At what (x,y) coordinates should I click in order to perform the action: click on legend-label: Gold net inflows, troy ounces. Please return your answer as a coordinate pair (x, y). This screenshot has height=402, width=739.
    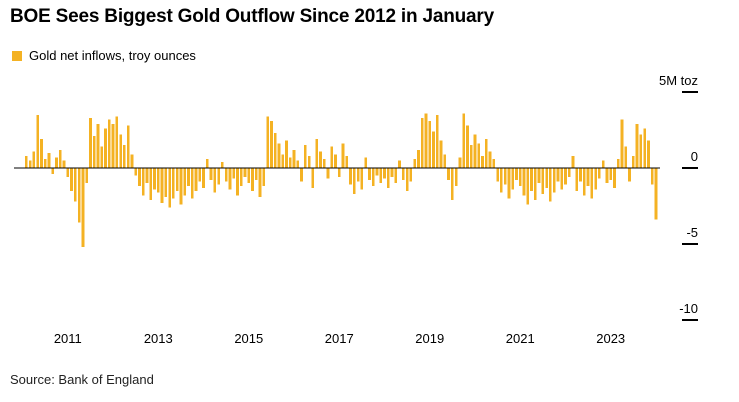
    Looking at the image, I should click on (112, 55).